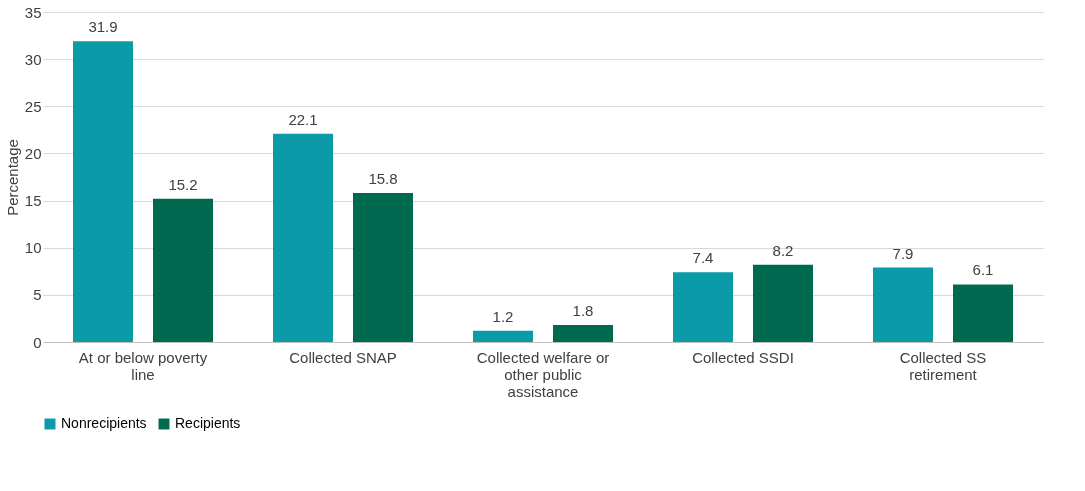  I want to click on legend-label: Recipients, so click(208, 423).